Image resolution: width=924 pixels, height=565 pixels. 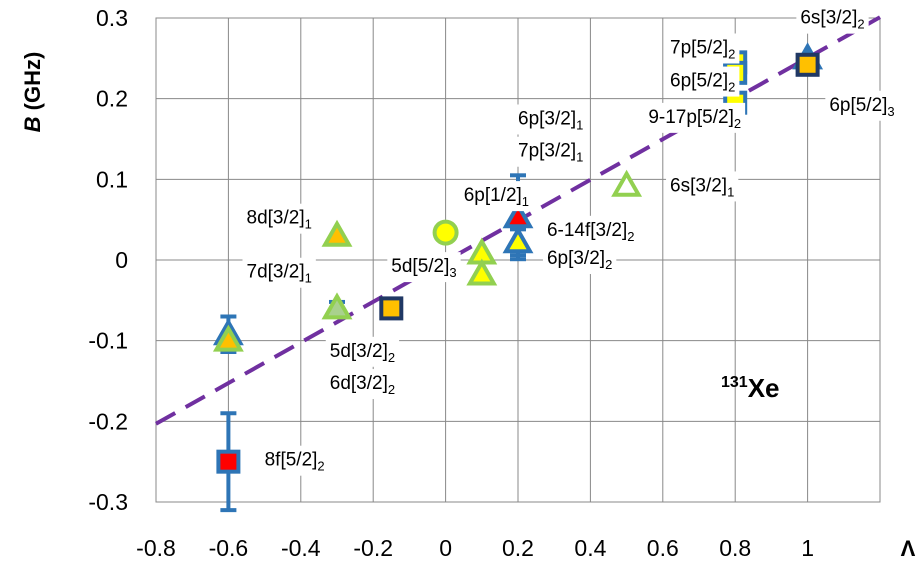 I want to click on annotation-label: 6d[3/2]2, so click(x=362, y=385).